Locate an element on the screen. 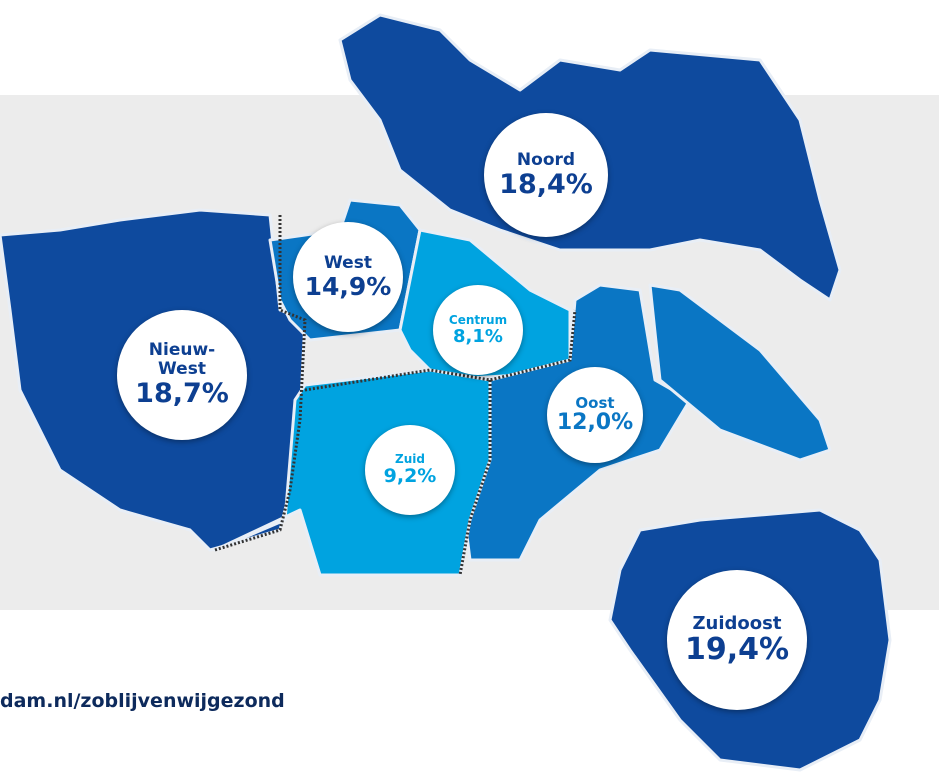 The height and width of the screenshot is (774, 939). district-bubble: Noord 18,4% is located at coordinates (546, 175).